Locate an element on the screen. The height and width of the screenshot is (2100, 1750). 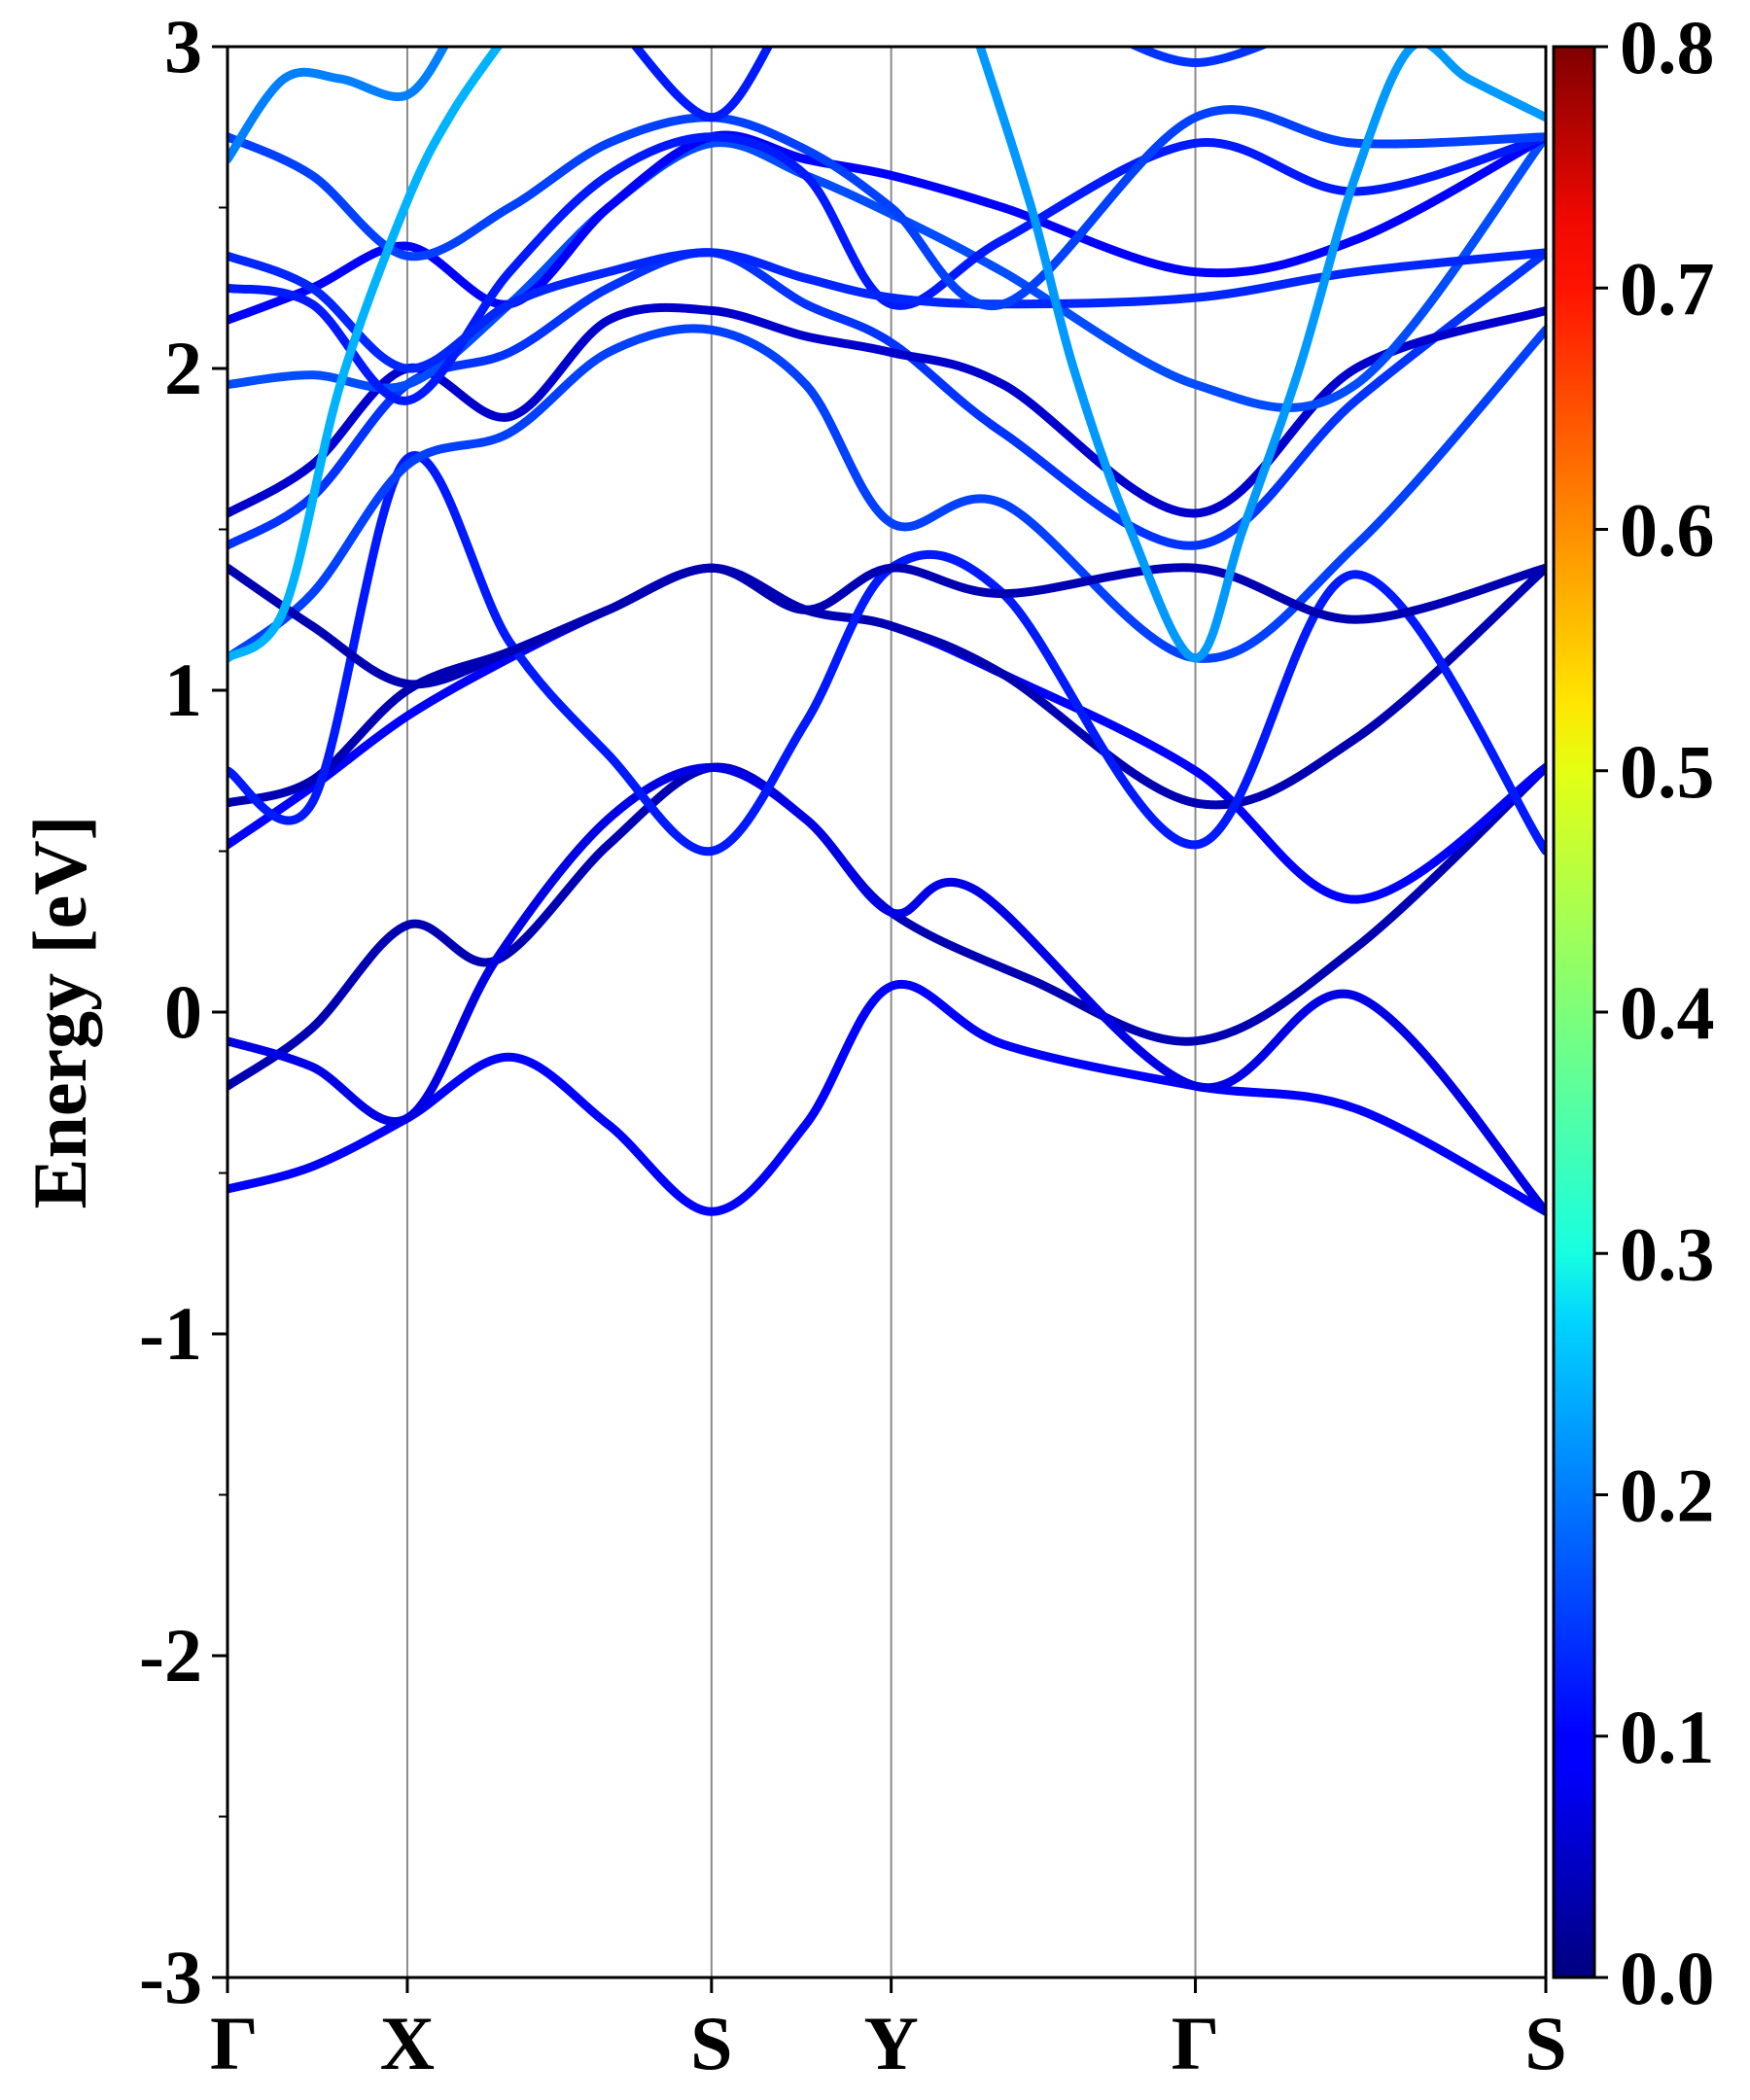
y-tick-label: -2 is located at coordinates (170, 1655).